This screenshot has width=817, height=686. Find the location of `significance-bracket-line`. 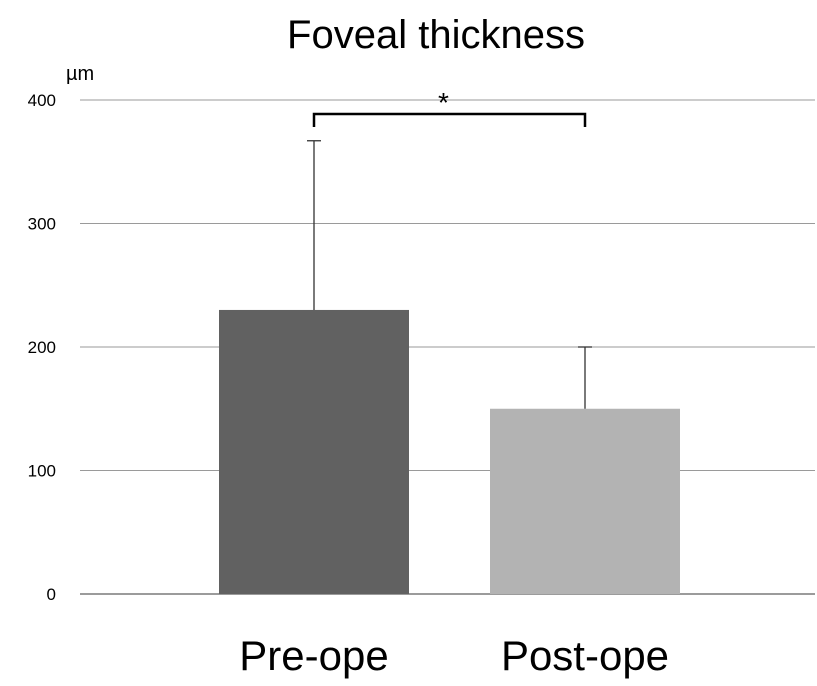

significance-bracket-line is located at coordinates (449, 119).